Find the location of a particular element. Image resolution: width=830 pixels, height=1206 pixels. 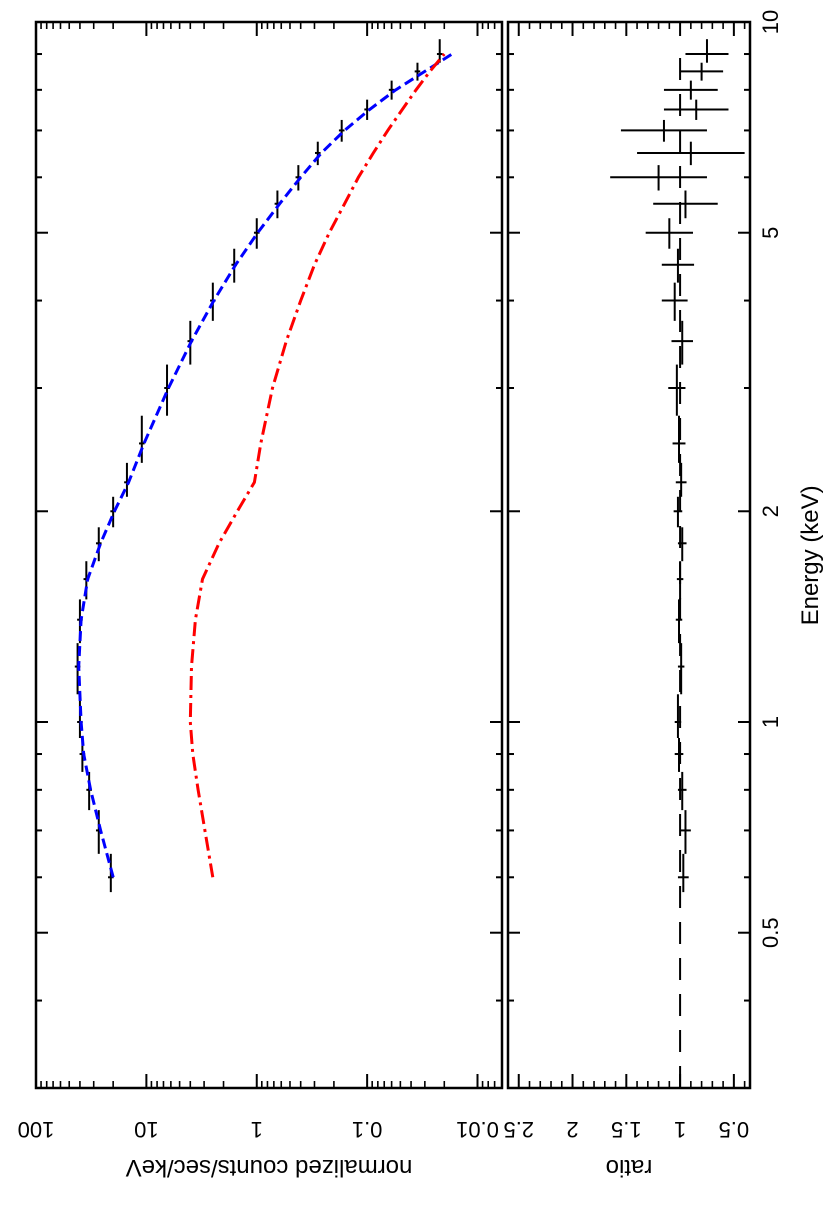

energy-tick-label: 1 is located at coordinates (770, 722).